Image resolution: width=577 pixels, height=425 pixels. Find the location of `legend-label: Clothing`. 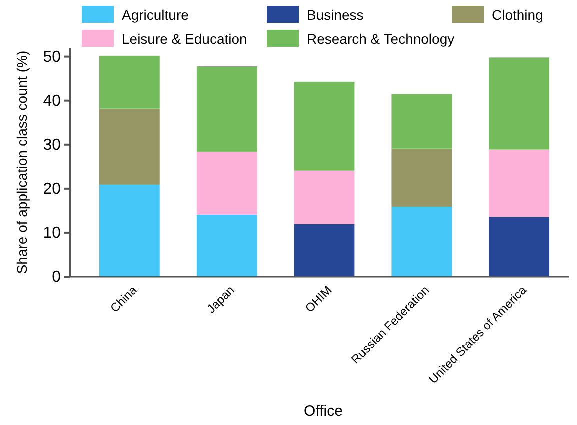

legend-label: Clothing is located at coordinates (518, 15).